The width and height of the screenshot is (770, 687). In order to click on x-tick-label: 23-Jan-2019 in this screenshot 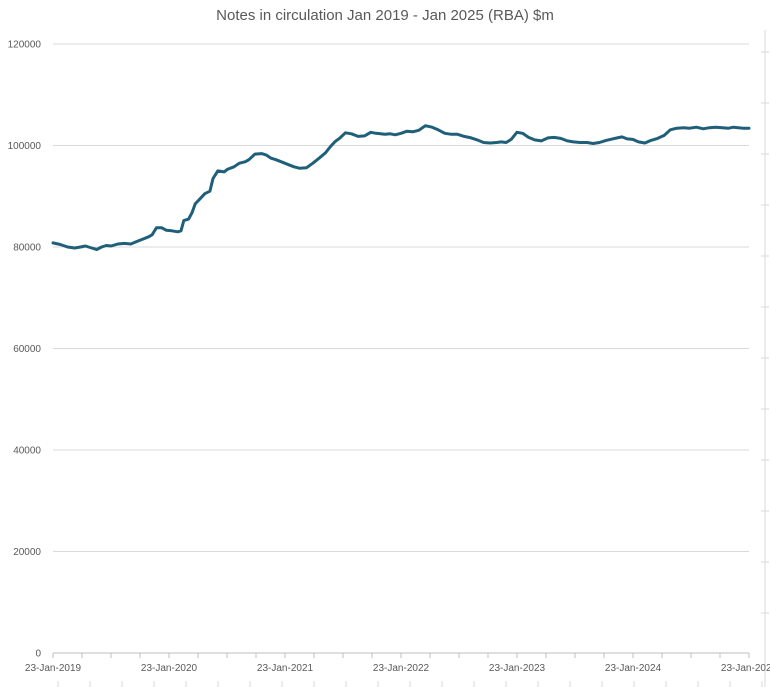, I will do `click(53, 668)`.